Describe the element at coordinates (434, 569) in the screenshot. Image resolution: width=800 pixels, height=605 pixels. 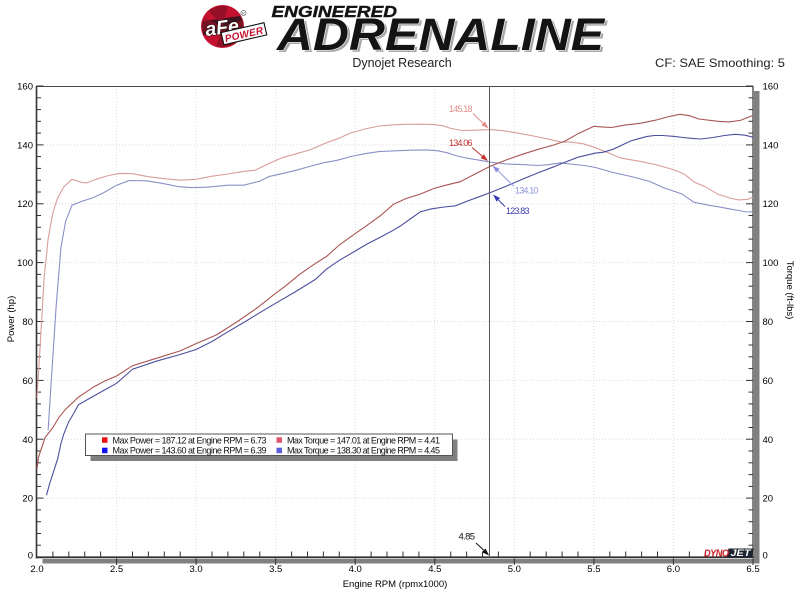
I see `svg-text: 4.5` at that location.